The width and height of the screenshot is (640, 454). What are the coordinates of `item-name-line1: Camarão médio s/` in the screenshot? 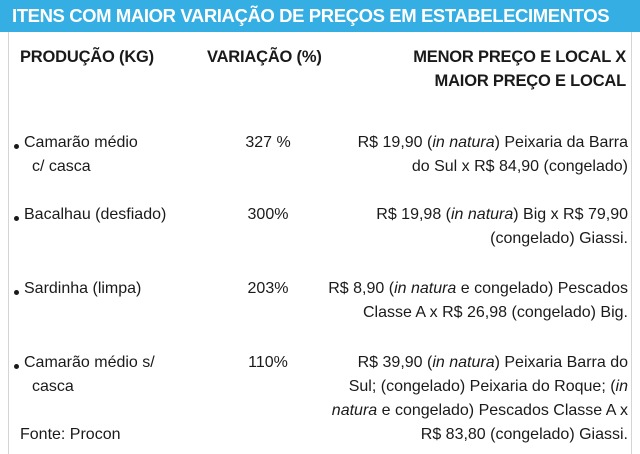 It's located at (89, 362).